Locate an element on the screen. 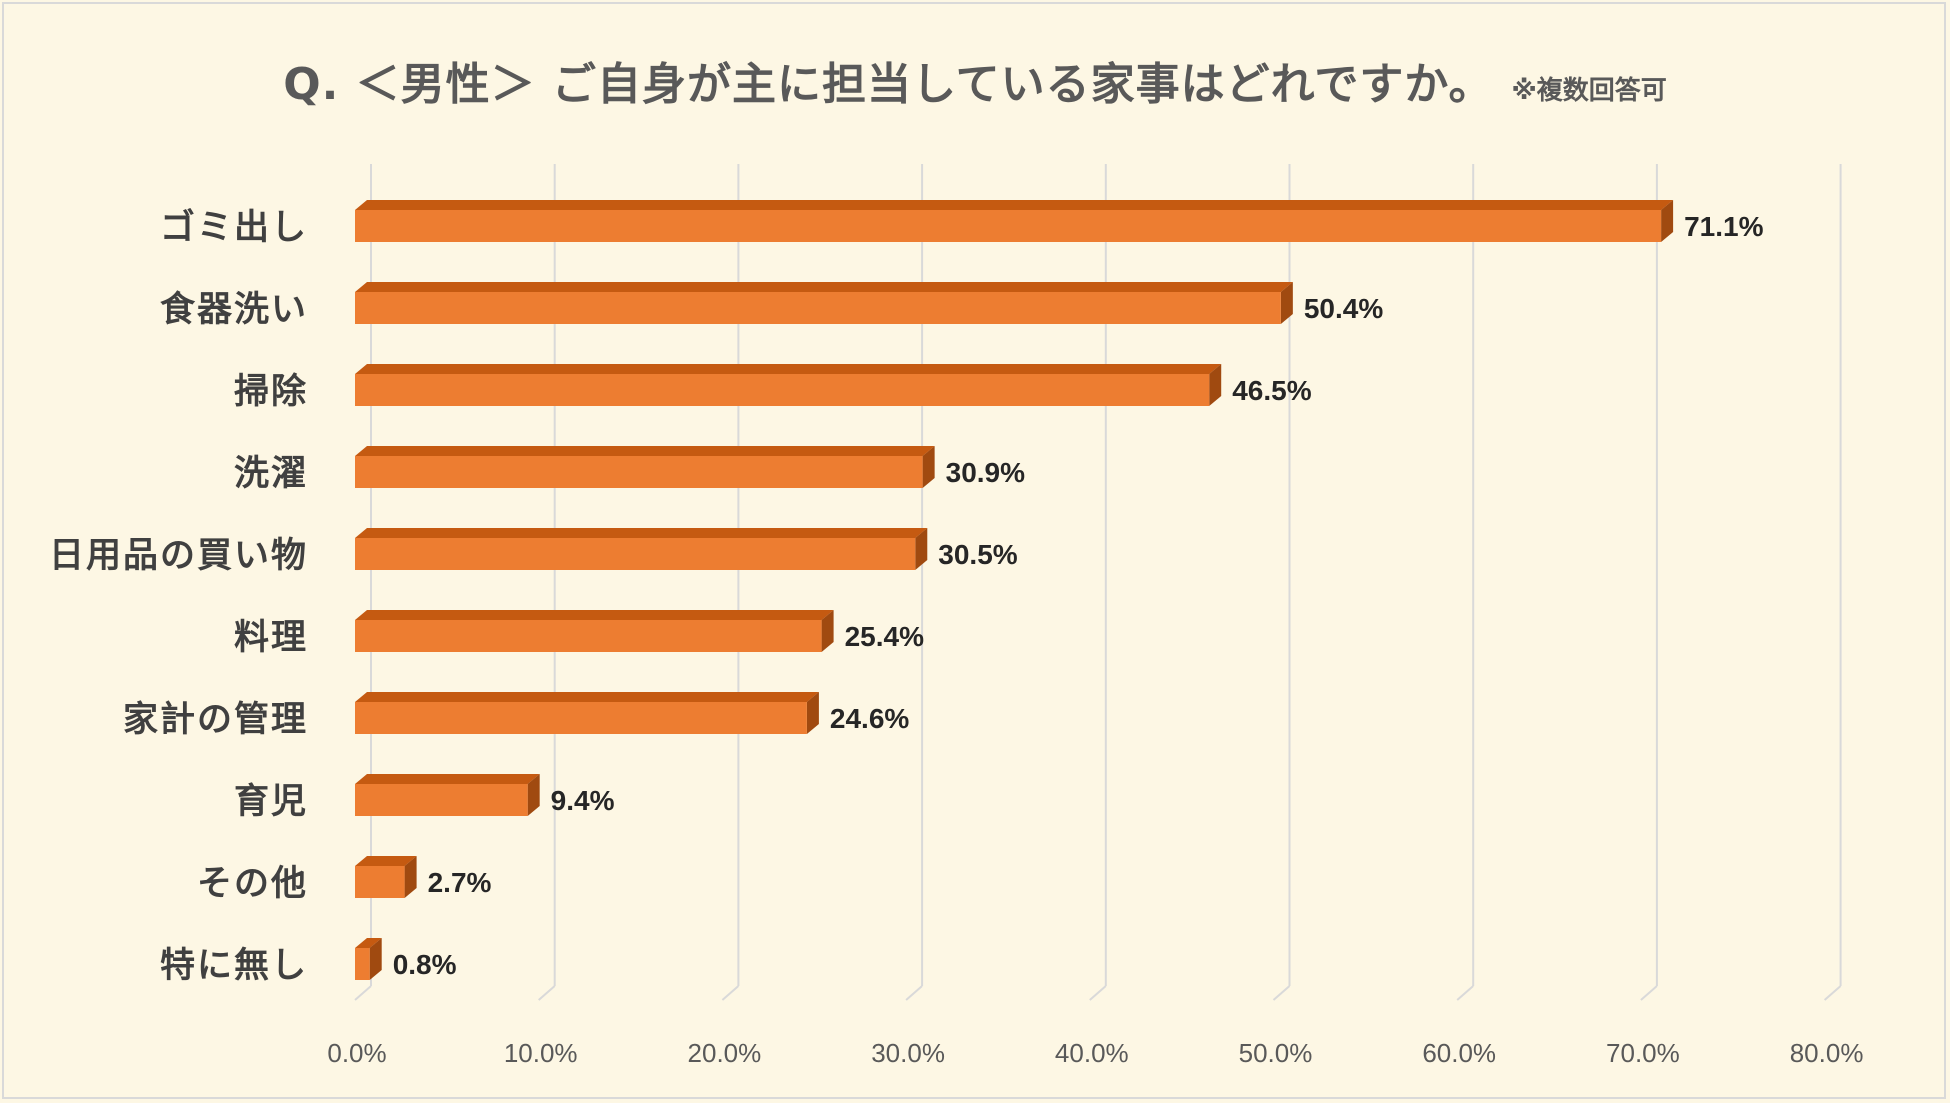  category-label: 家計の管理 is located at coordinates (215, 720).